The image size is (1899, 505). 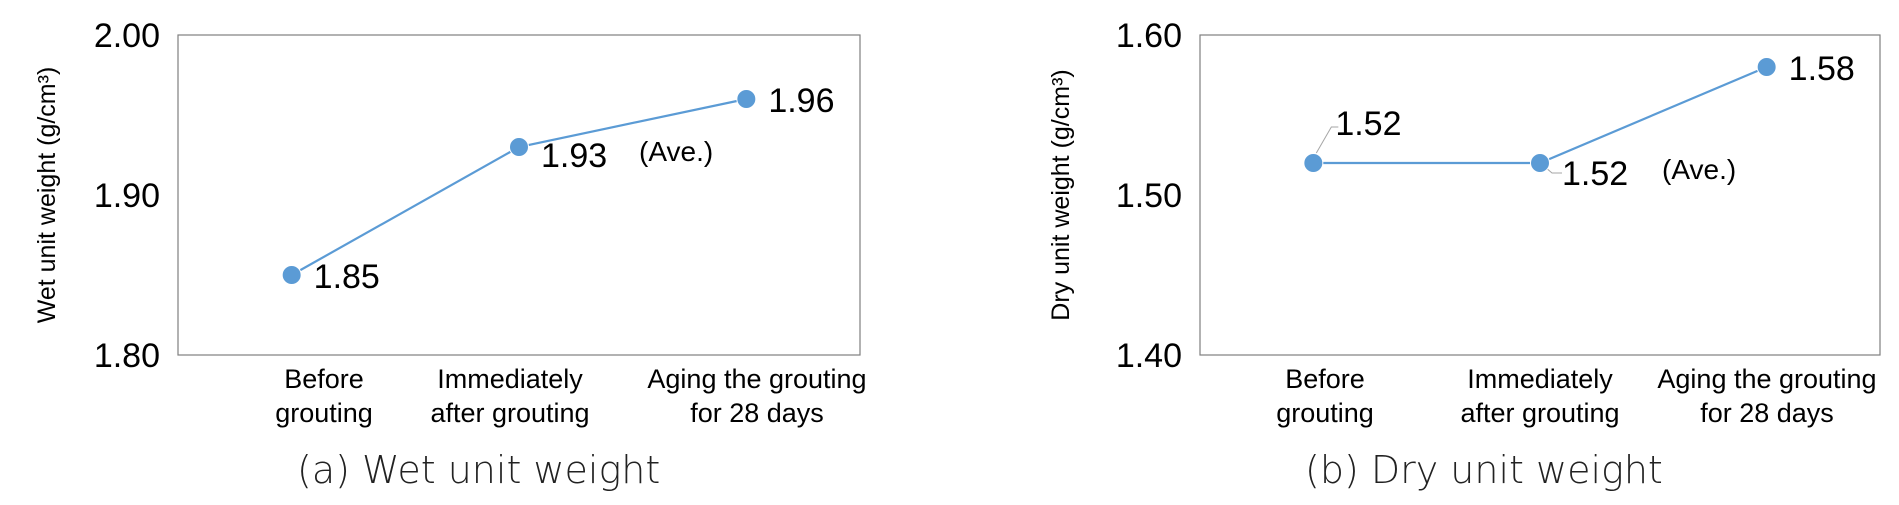 What do you see at coordinates (801, 101) in the screenshot?
I see `data-label: 1.96` at bounding box center [801, 101].